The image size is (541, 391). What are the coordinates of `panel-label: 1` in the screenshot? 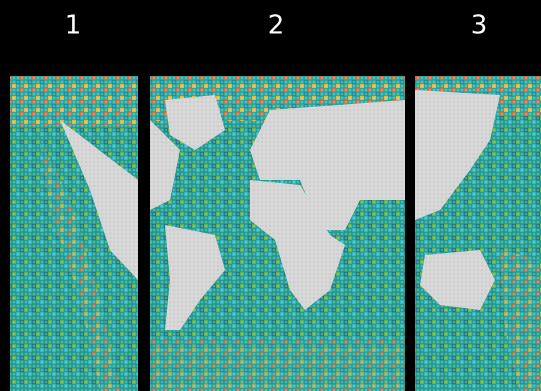 It's located at (73, 26).